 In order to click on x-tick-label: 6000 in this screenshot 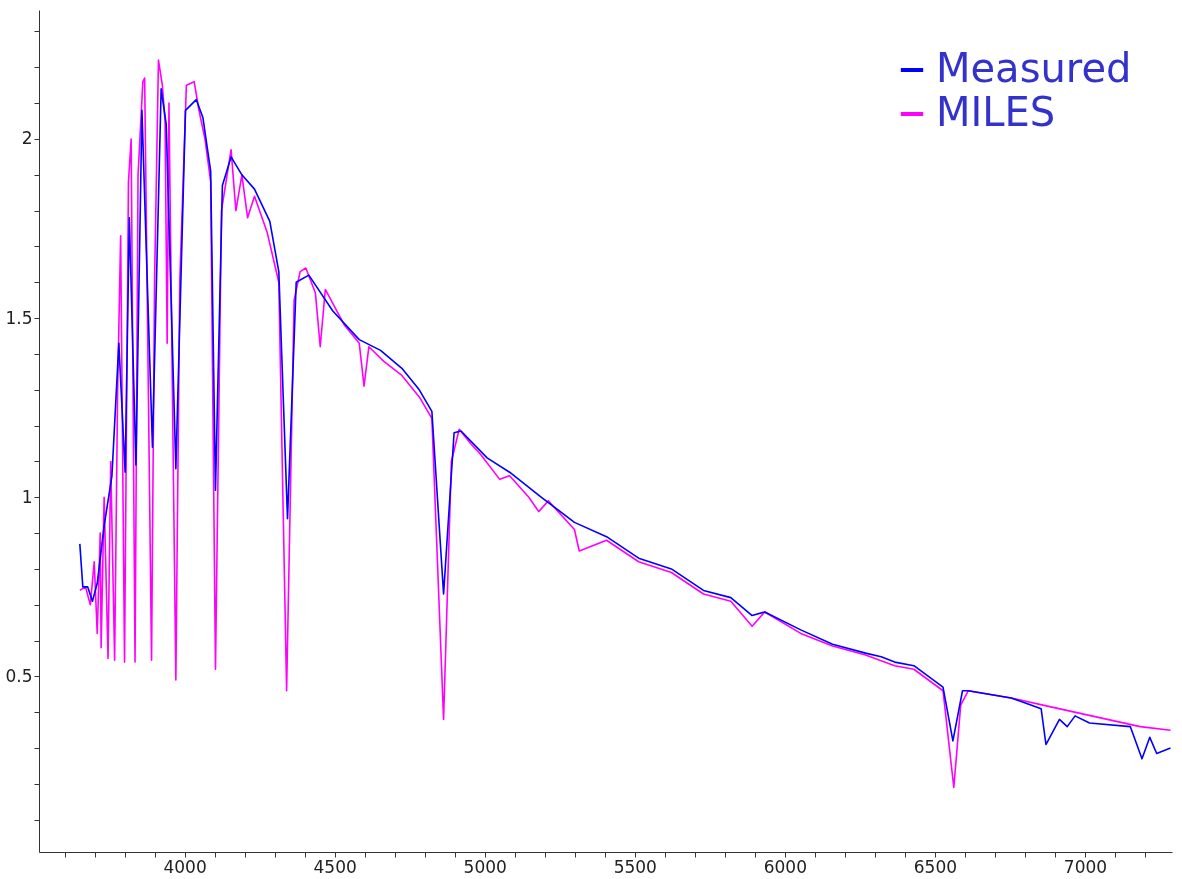, I will do `click(785, 866)`.